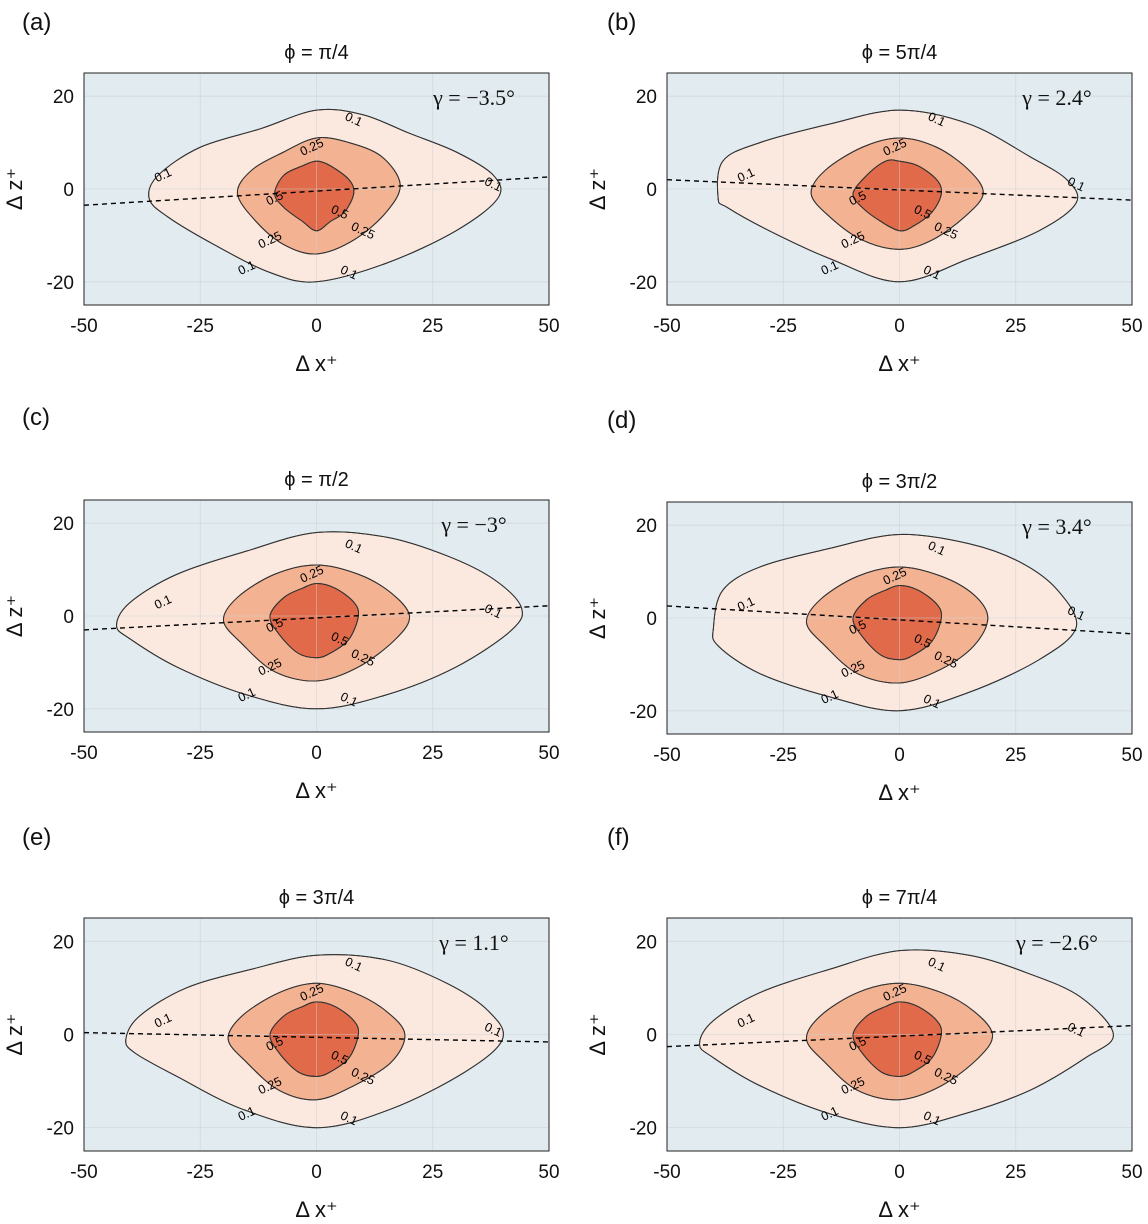  Describe the element at coordinates (473, 942) in the screenshot. I see `gamma-annotation: γ = 1.1°` at that location.